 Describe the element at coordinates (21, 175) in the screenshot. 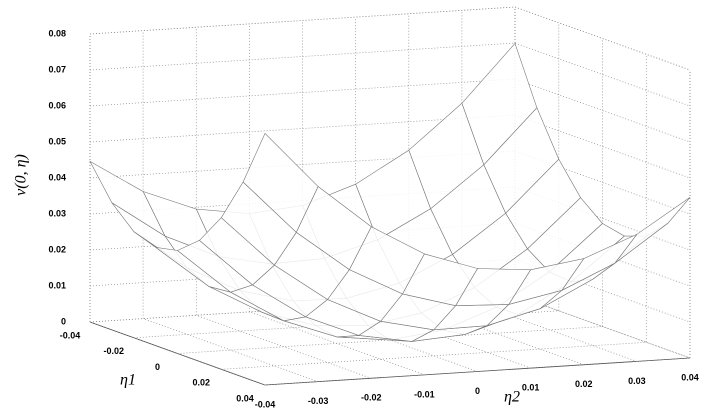

I see `z-axis-label: v(0, η)` at that location.